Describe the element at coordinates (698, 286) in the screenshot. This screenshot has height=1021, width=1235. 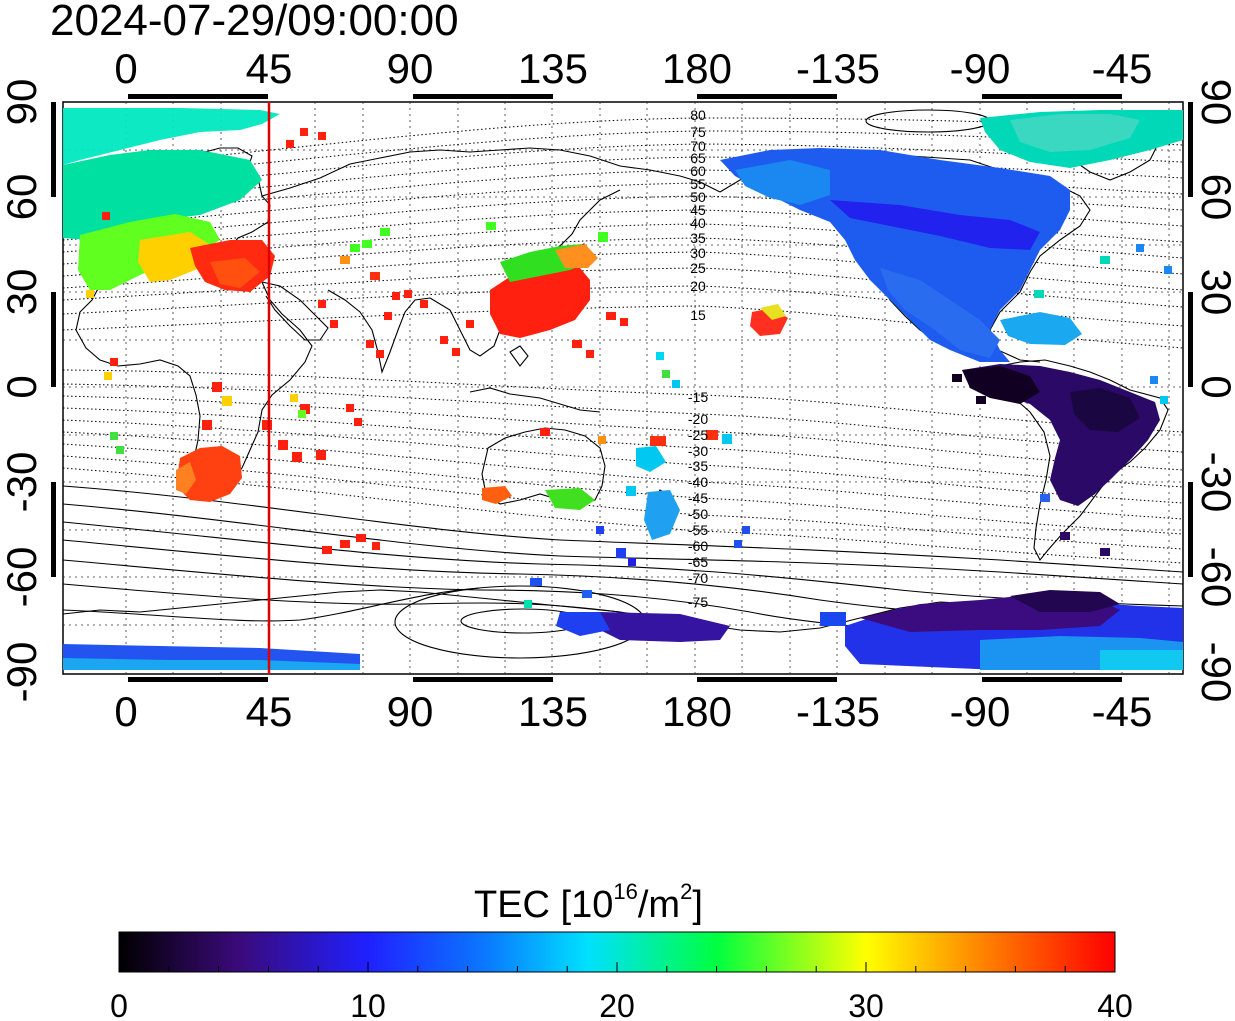
I see `magnetic-latitude-label: 20` at that location.